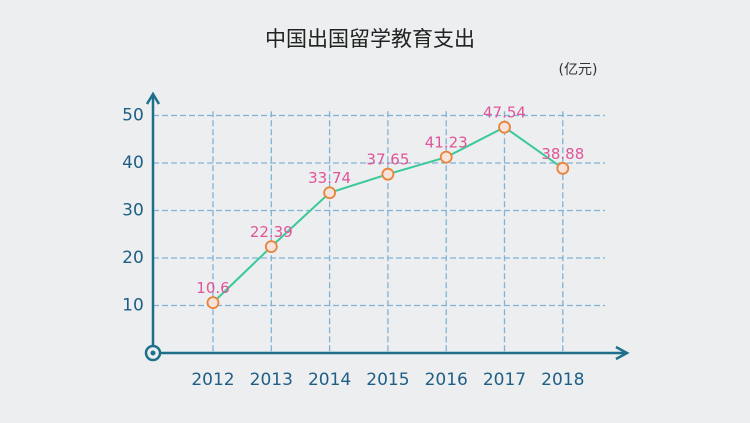 This screenshot has width=750, height=423. What do you see at coordinates (578, 70) in the screenshot?
I see `unit-label: (亿元)` at bounding box center [578, 70].